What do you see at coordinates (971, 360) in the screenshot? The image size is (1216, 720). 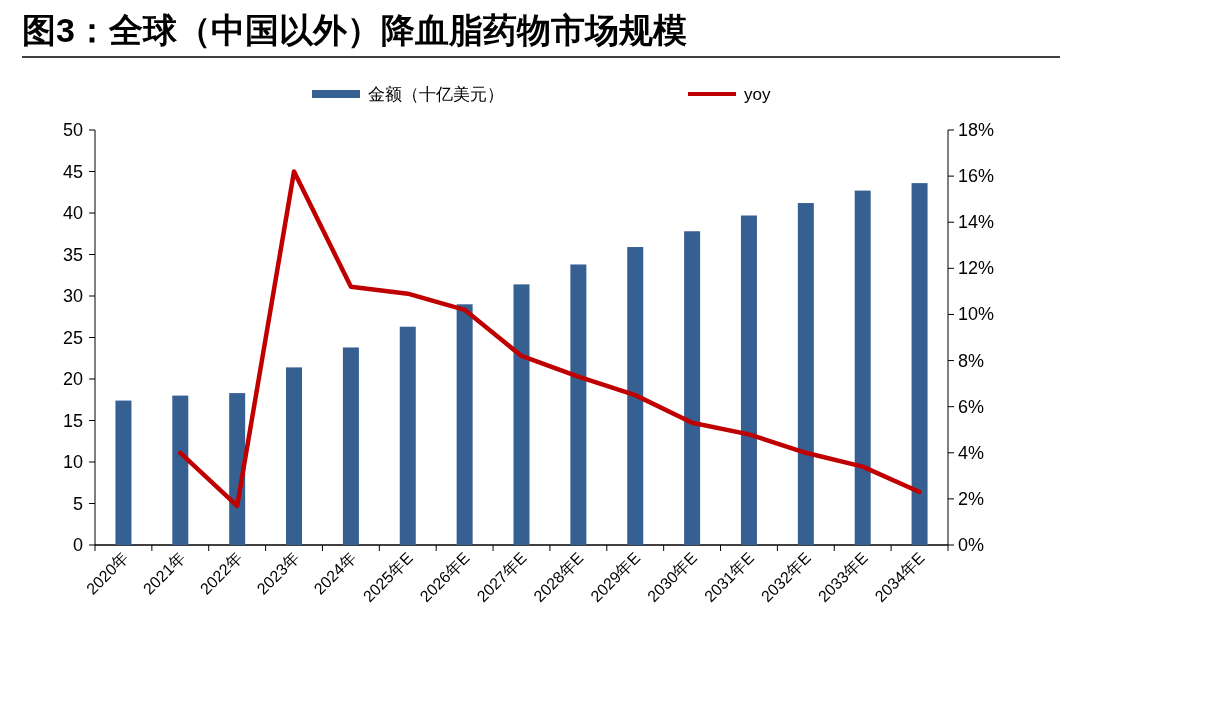 I see `y2-tick-label: 8%` at bounding box center [971, 360].